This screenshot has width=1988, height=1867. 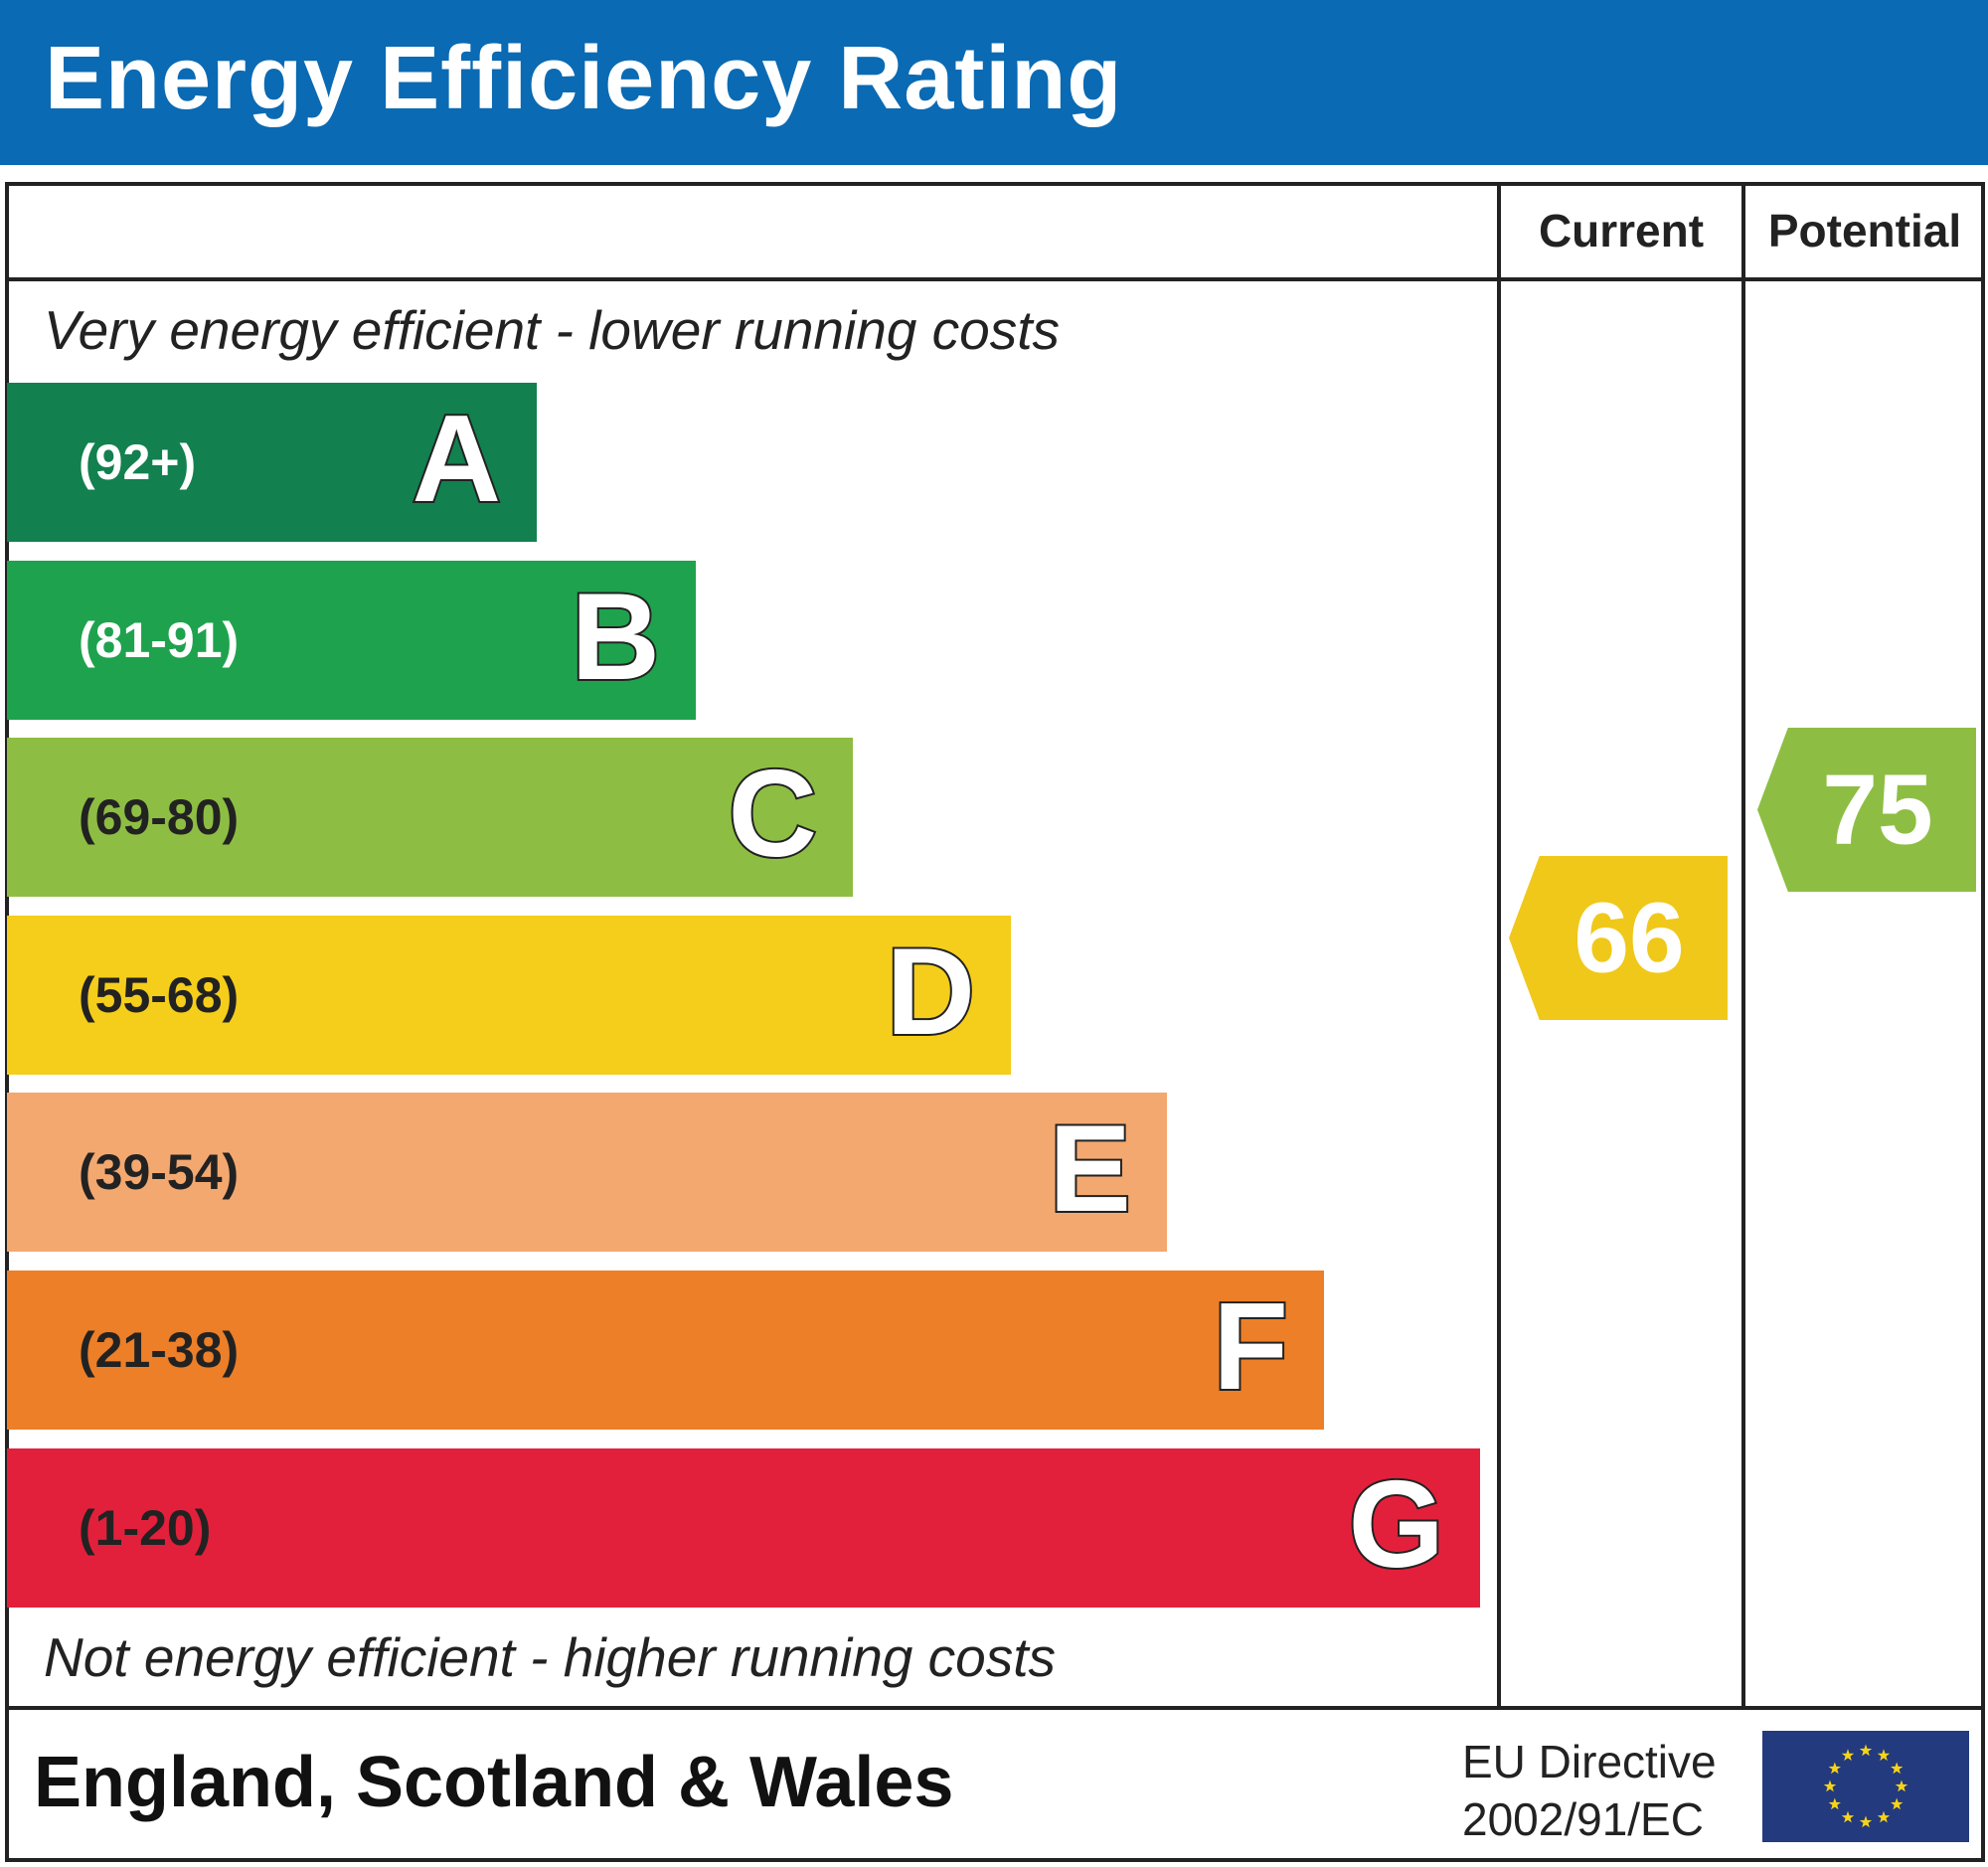 I want to click on band-a: (92+) A, so click(x=272, y=462).